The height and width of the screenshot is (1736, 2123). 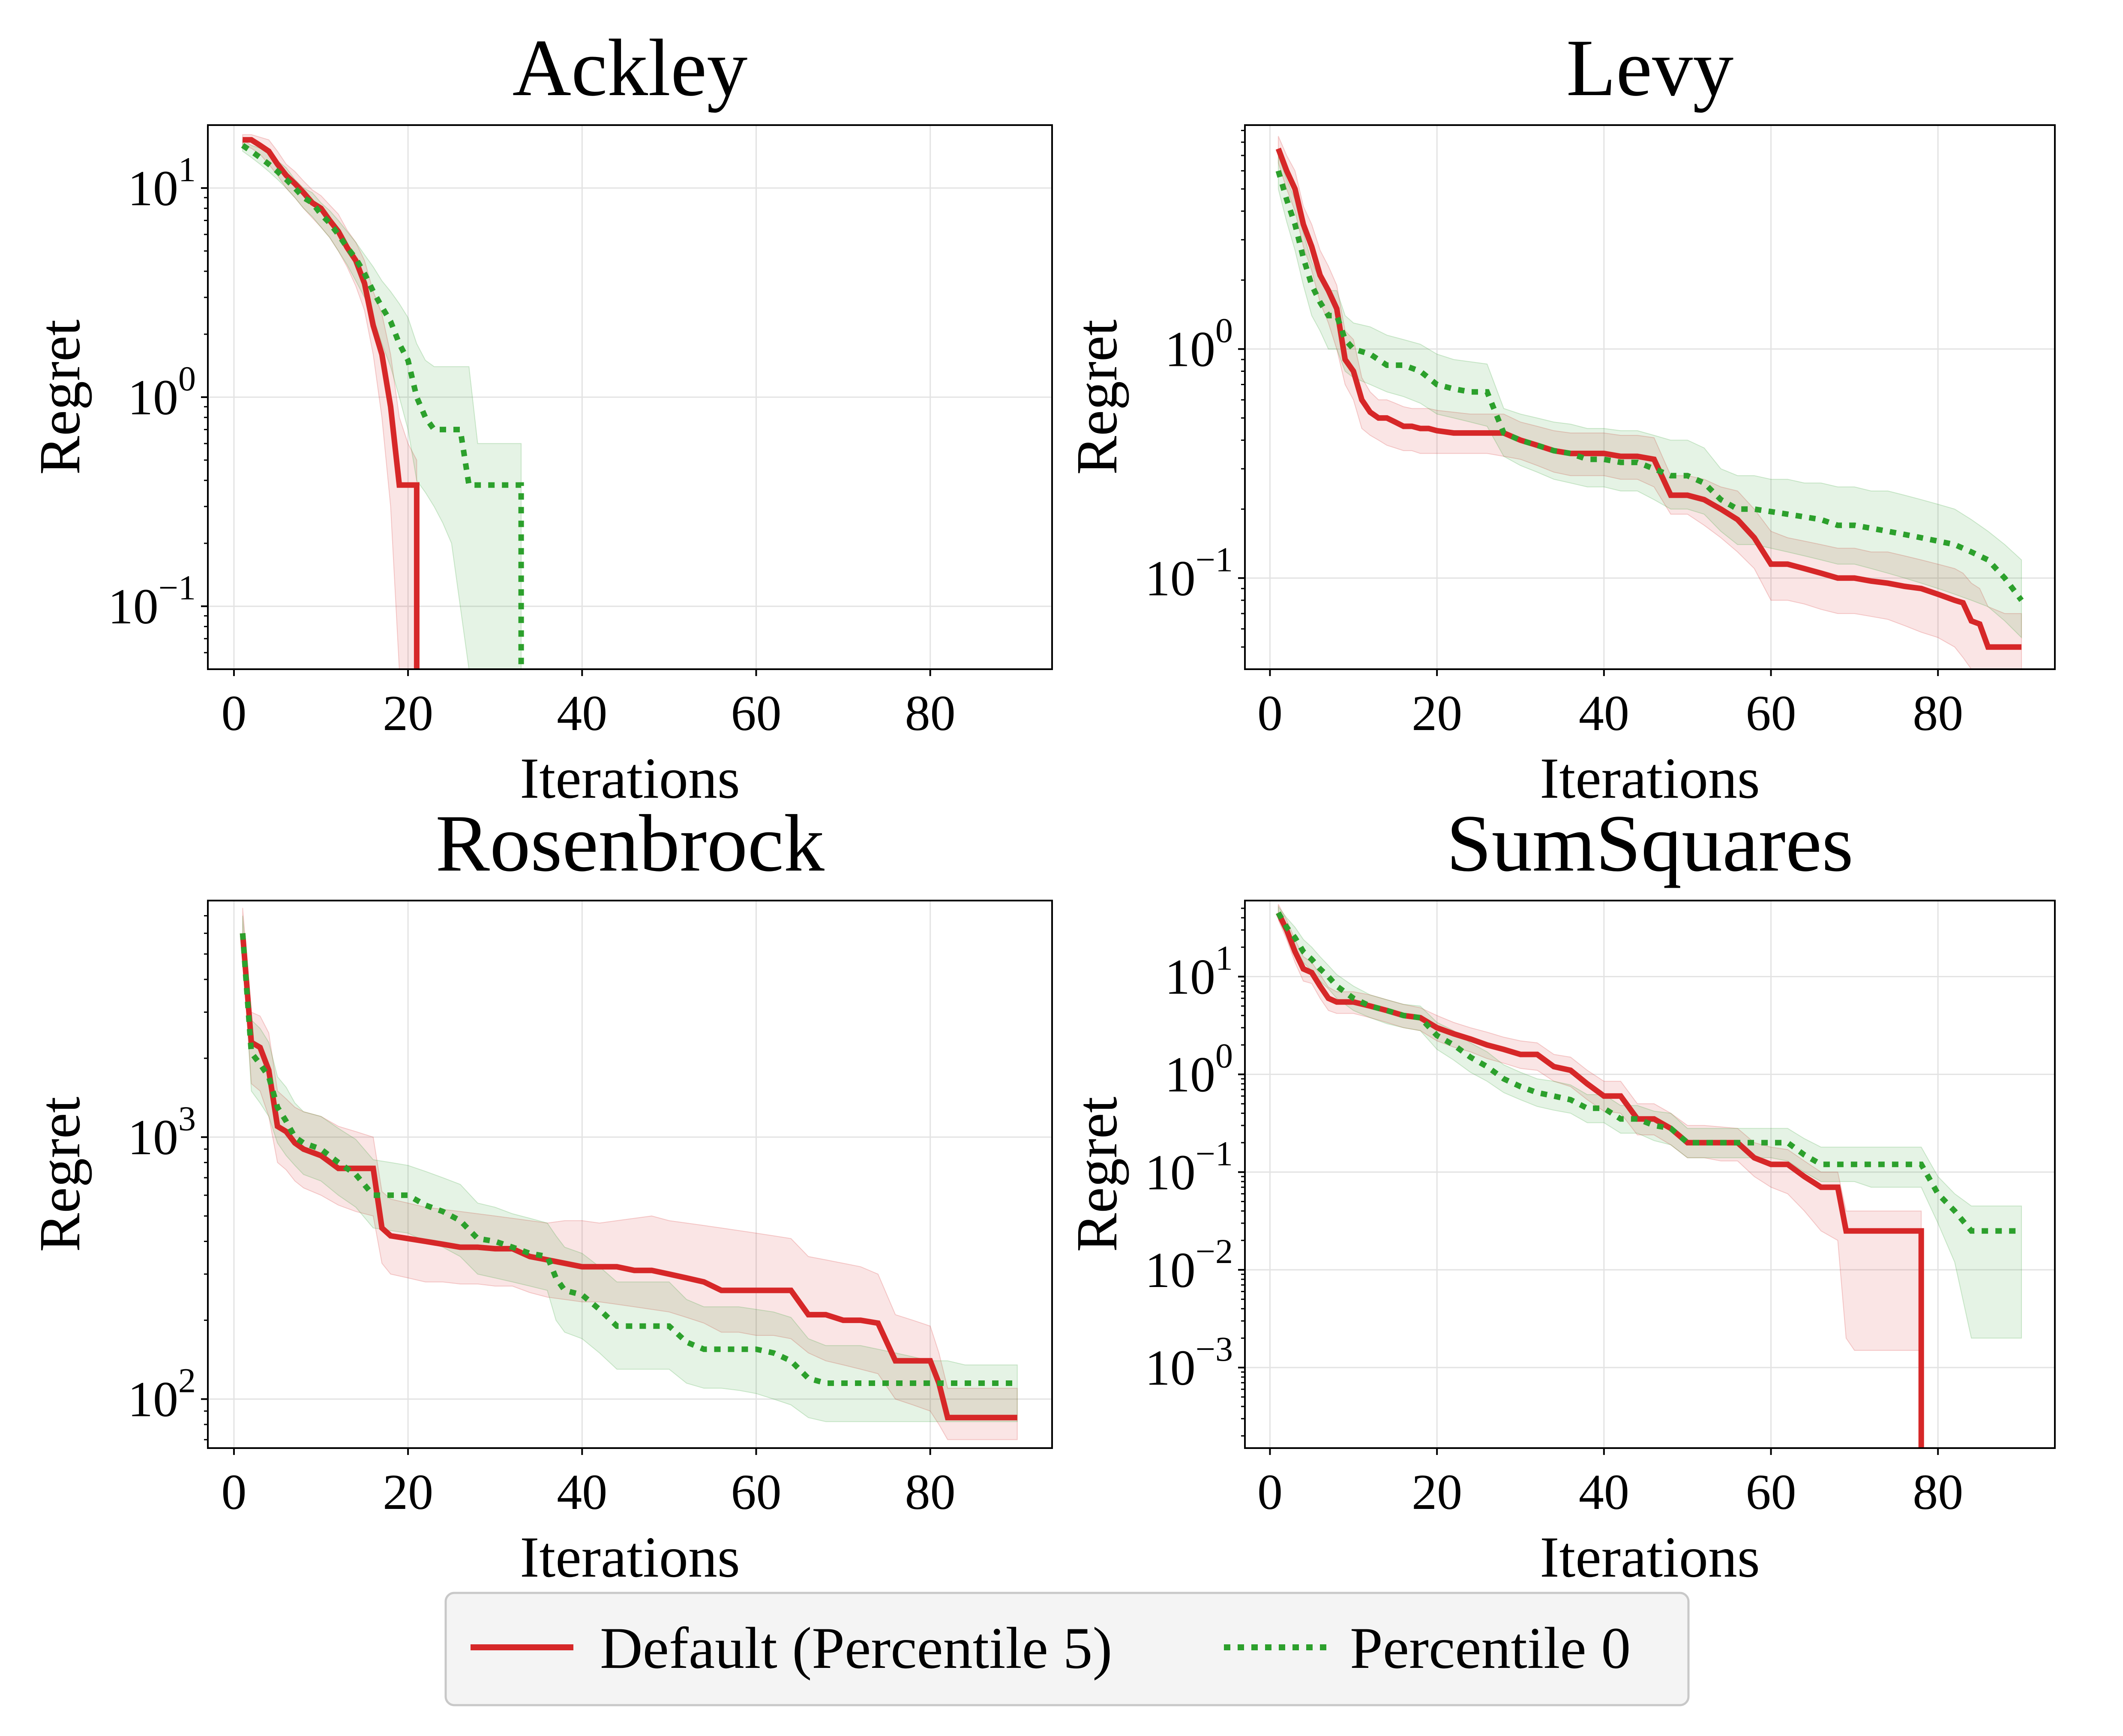 I want to click on chart-title: Ackley, so click(x=631, y=68).